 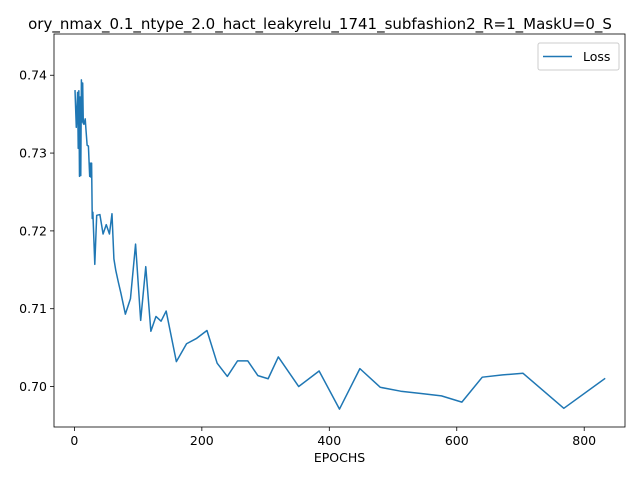 I want to click on legend-frame, so click(x=578, y=56).